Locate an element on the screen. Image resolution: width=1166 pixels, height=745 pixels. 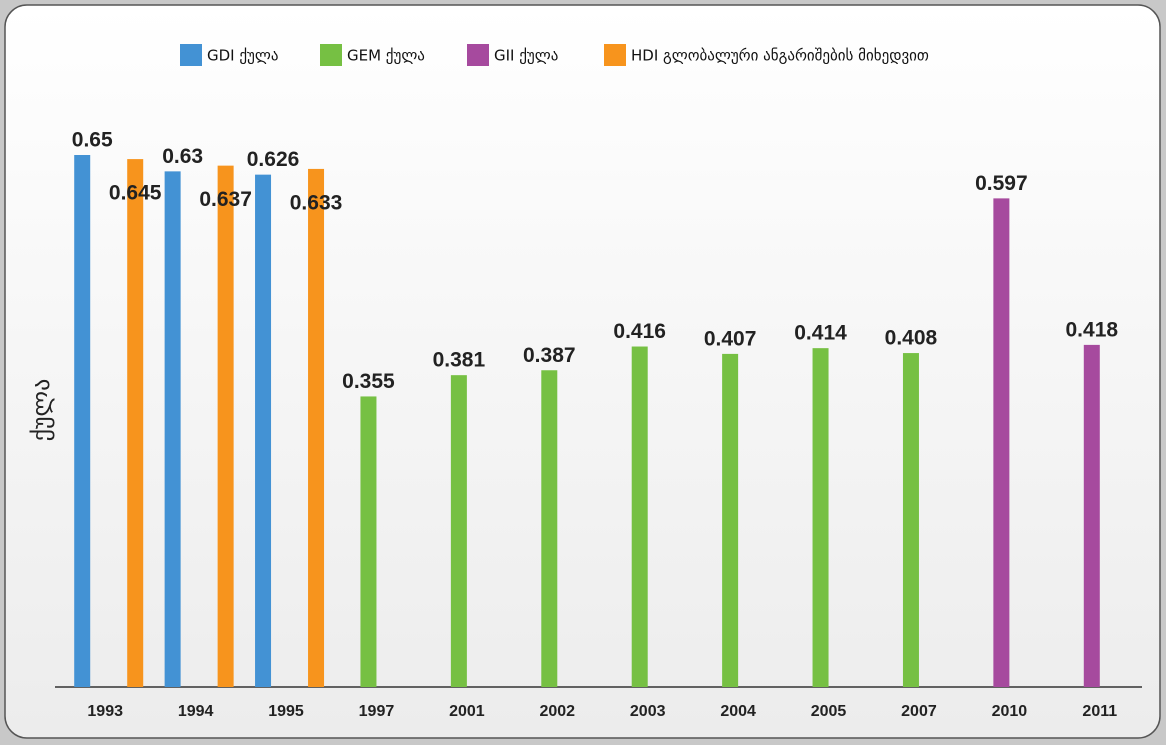
legend-label: GEM ქულა is located at coordinates (386, 56).